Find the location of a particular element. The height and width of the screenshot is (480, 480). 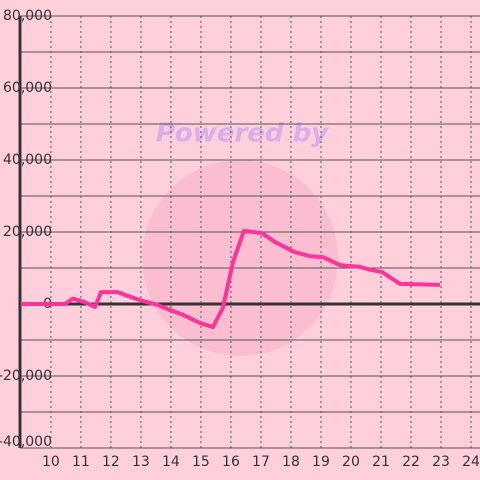

x-tick-label: 22 is located at coordinates (411, 462).